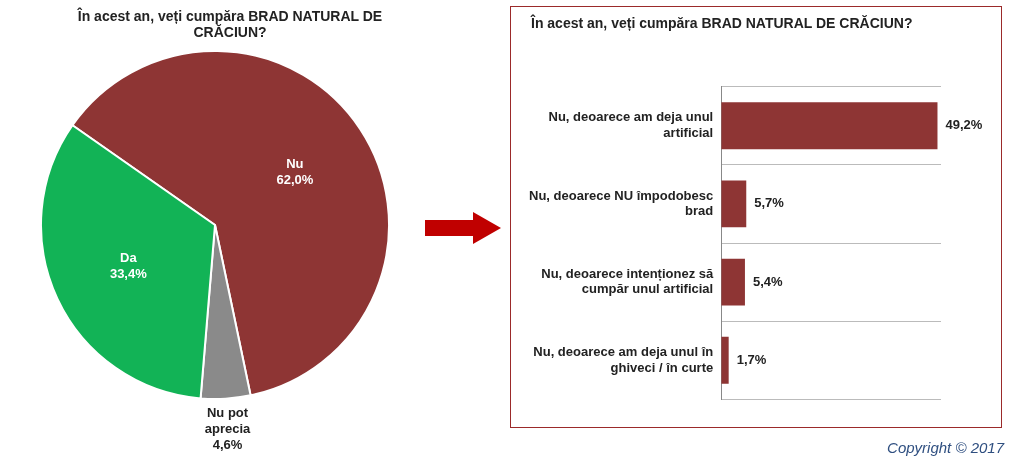  What do you see at coordinates (227, 444) in the screenshot?
I see `data-label: 4,6%` at bounding box center [227, 444].